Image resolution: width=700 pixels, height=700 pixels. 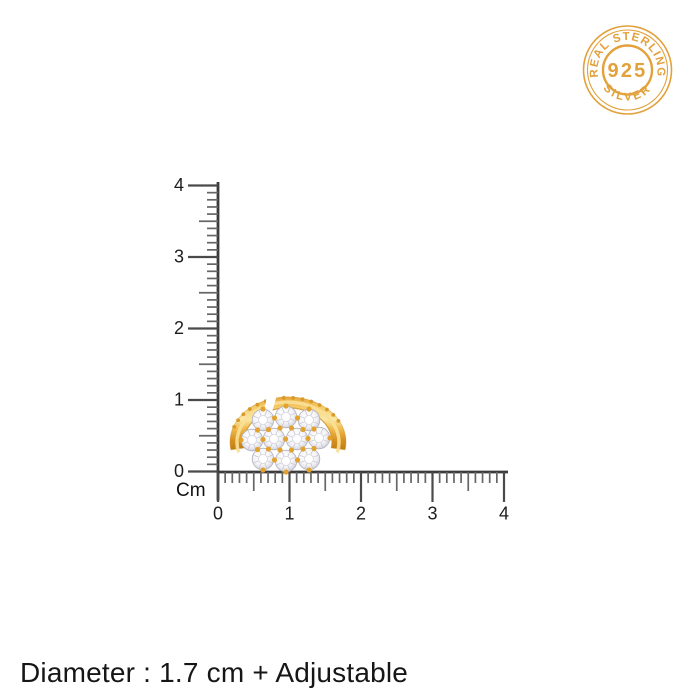 What do you see at coordinates (288, 426) in the screenshot?
I see `ring-band-highlight` at bounding box center [288, 426].